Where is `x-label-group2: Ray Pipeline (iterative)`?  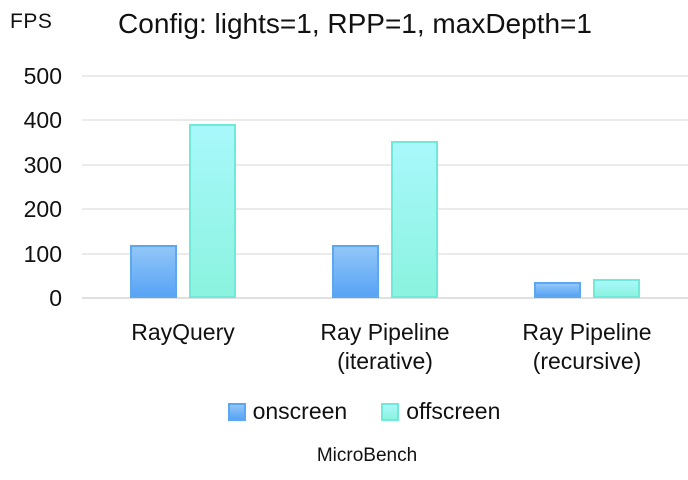
x-label-group2: Ray Pipeline (iterative) is located at coordinates (385, 346).